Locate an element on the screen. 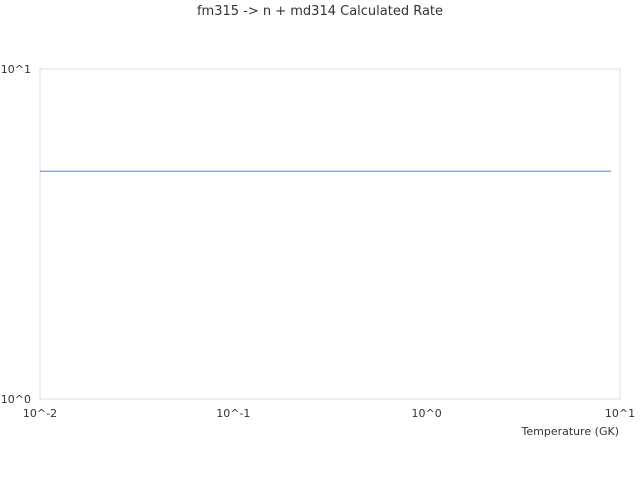 The width and height of the screenshot is (640, 480). x-tick-label: 10^1 is located at coordinates (620, 413).